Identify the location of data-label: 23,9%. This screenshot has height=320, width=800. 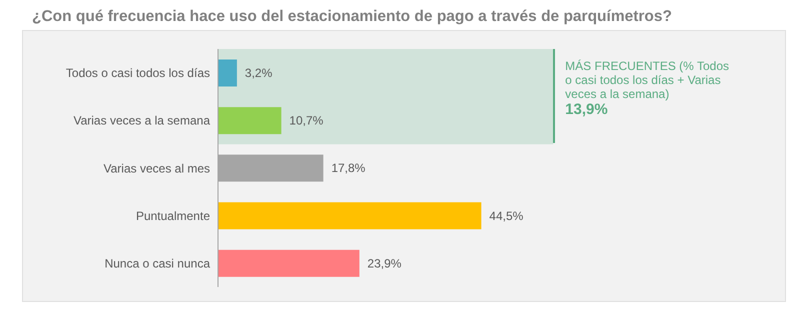
(384, 263).